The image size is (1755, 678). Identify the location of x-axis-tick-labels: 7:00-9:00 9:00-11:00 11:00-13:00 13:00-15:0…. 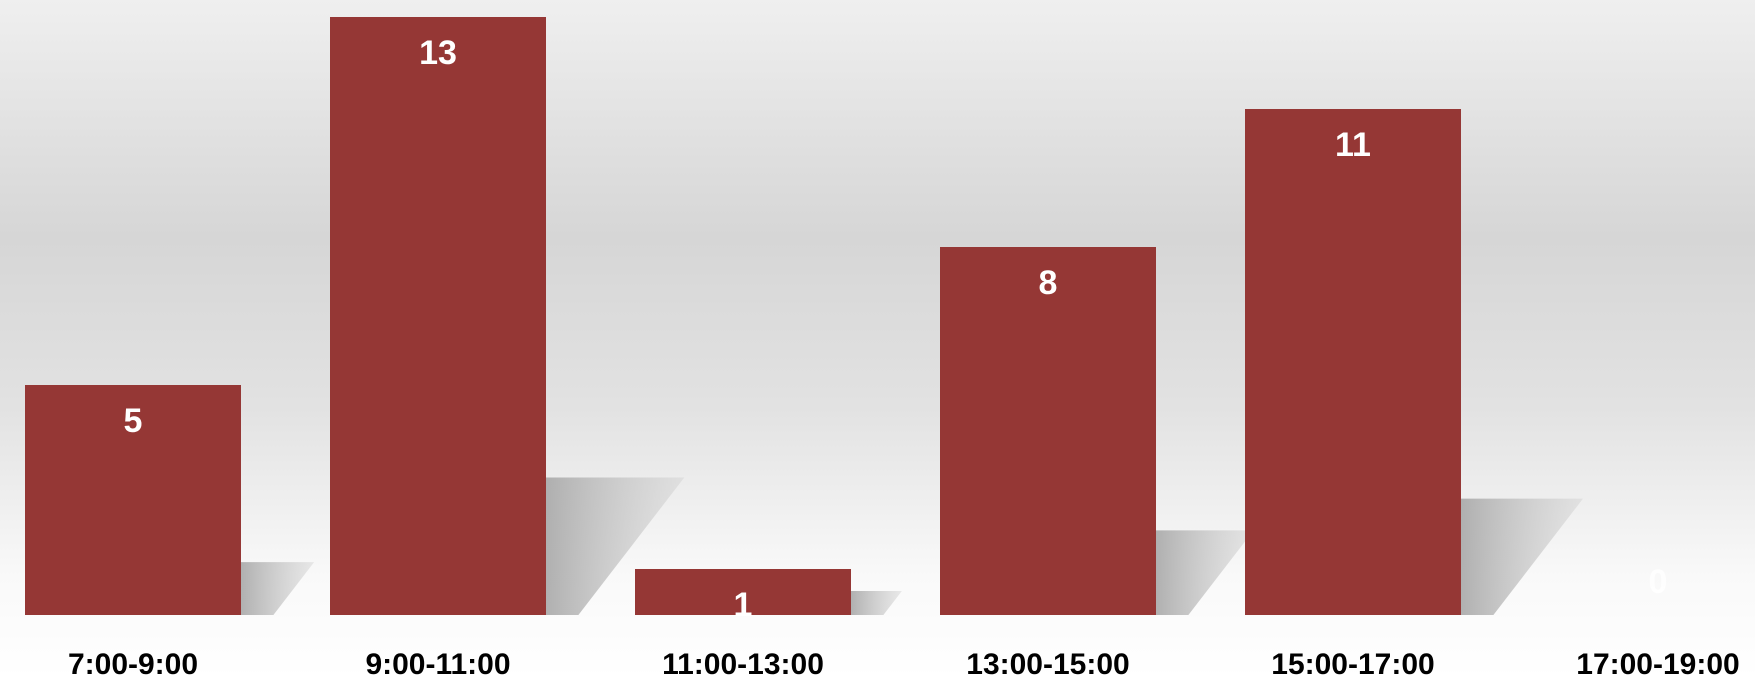
(904, 663).